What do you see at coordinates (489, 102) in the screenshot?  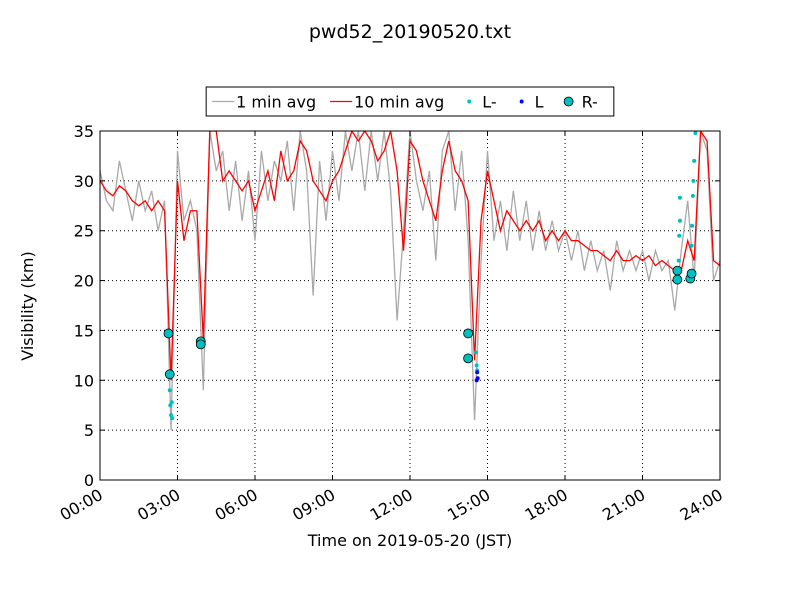 I see `legend-label: L-` at bounding box center [489, 102].